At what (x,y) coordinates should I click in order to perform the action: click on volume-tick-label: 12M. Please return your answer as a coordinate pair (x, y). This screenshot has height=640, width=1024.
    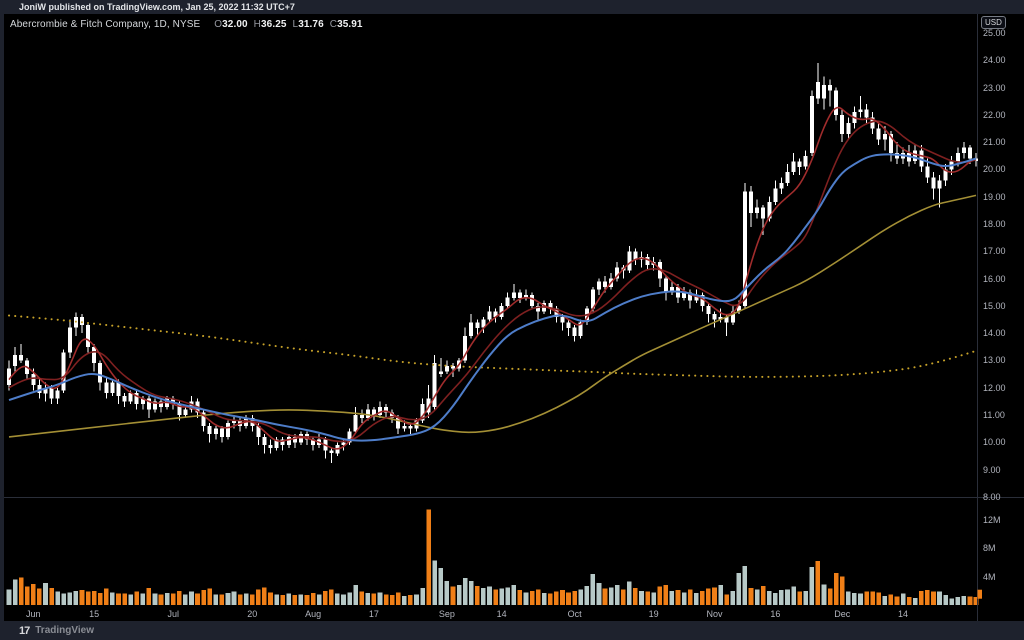
    Looking at the image, I should click on (992, 520).